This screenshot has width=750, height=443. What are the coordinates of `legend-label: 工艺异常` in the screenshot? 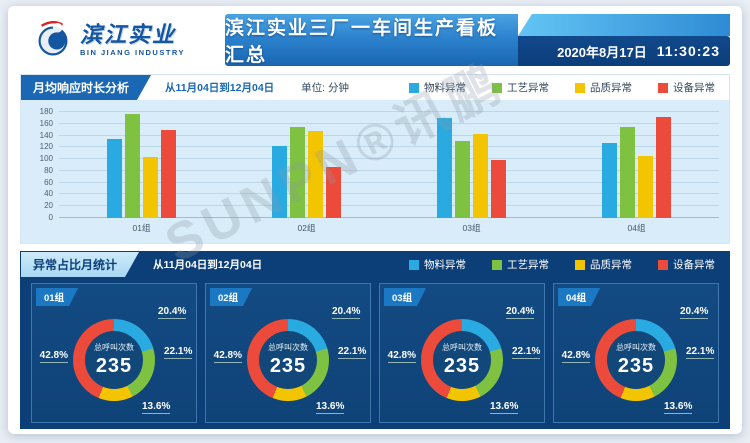 It's located at (528, 88).